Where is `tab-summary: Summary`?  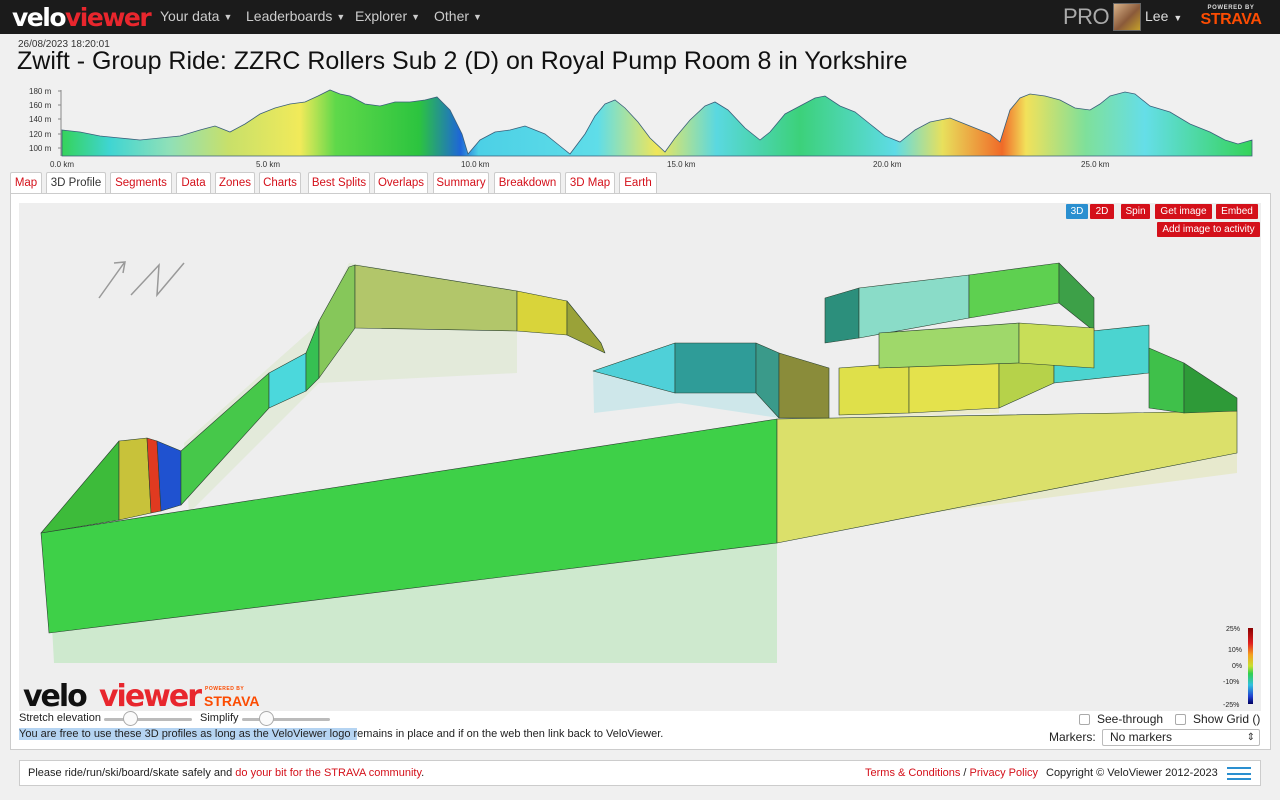
tab-summary: Summary is located at coordinates (461, 183).